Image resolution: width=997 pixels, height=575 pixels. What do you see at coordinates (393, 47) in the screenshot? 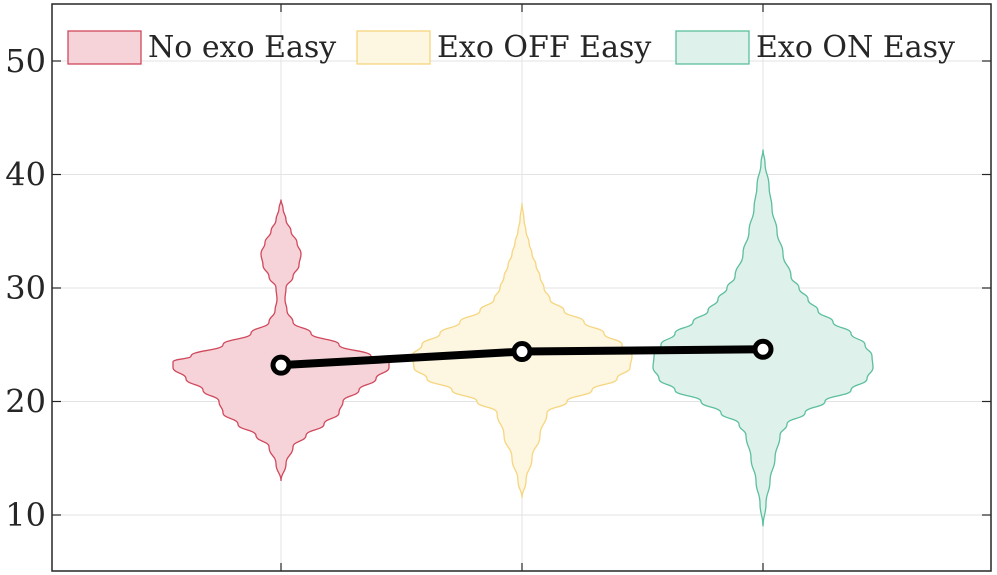
I see `legend-swatch-exo-off-easy` at bounding box center [393, 47].